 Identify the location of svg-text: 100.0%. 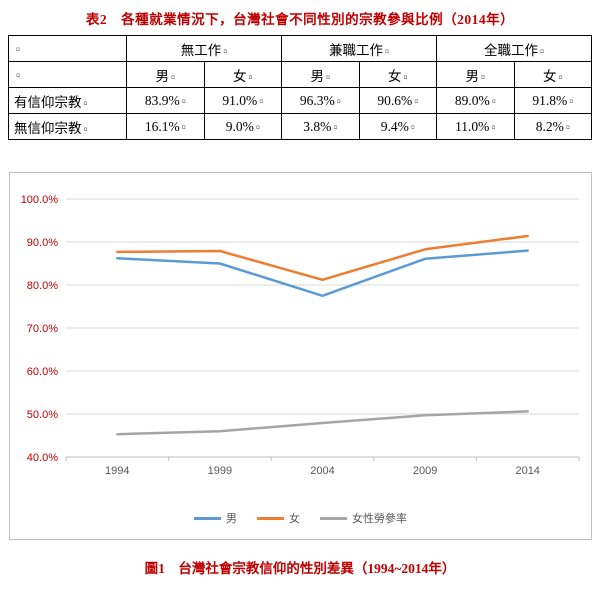
(40, 200).